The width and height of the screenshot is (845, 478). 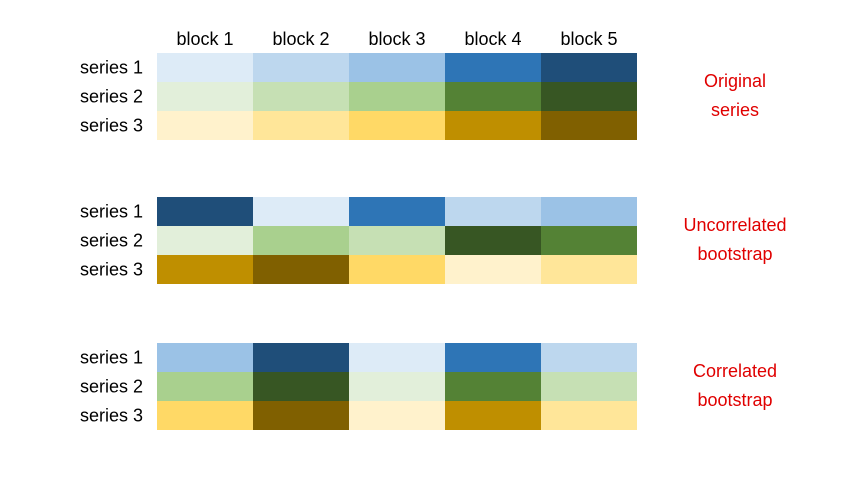 I want to click on column-header: block 4, so click(x=492, y=39).